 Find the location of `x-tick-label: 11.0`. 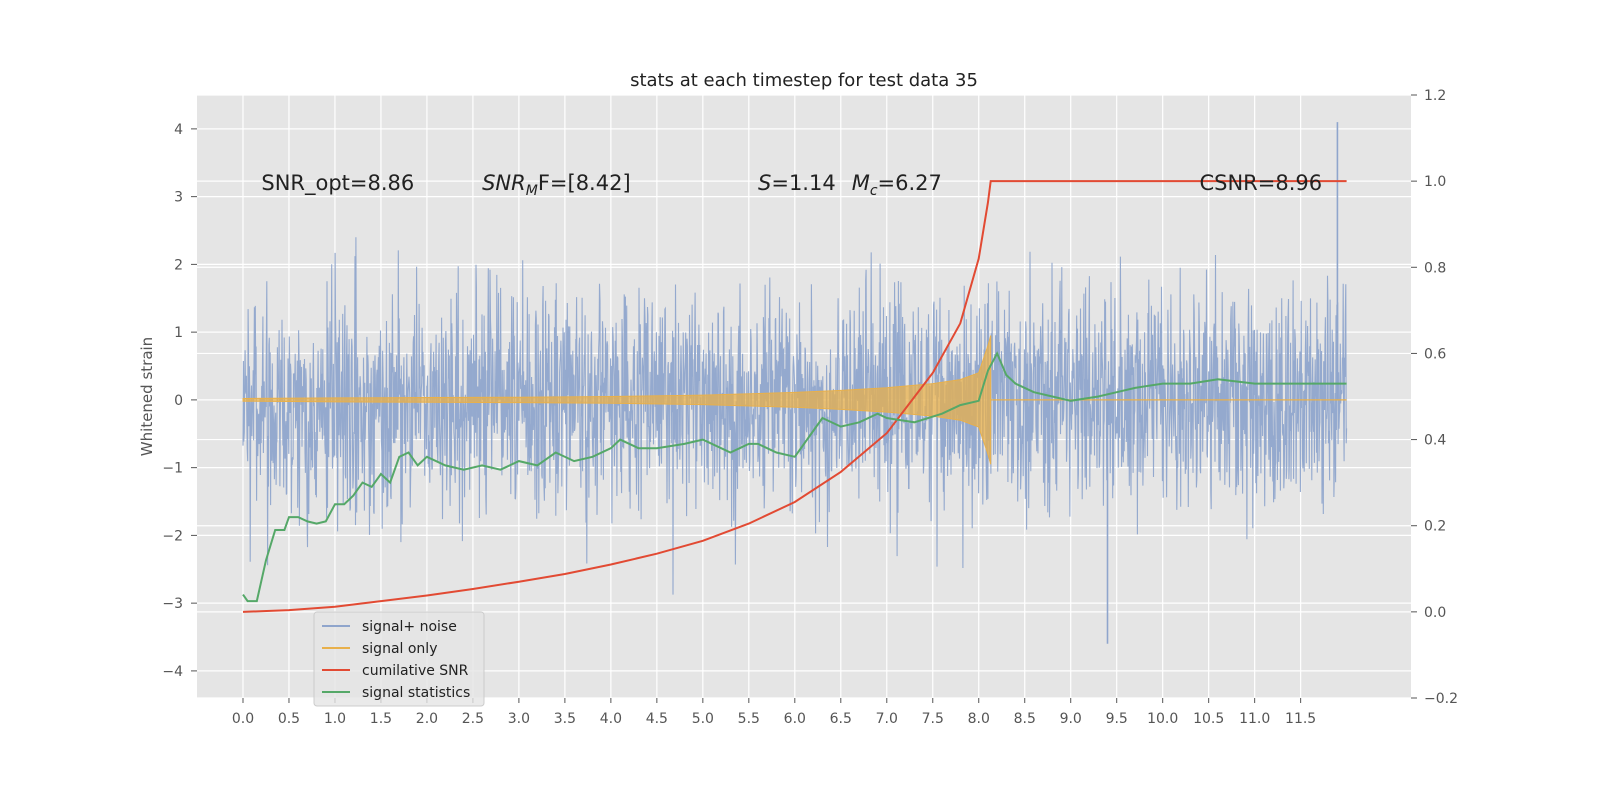

x-tick-label: 11.0 is located at coordinates (1254, 719).